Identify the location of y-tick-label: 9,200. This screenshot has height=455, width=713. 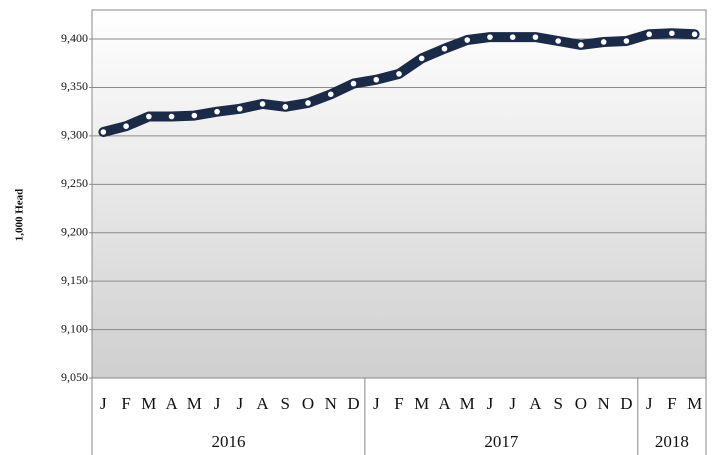
(74, 231).